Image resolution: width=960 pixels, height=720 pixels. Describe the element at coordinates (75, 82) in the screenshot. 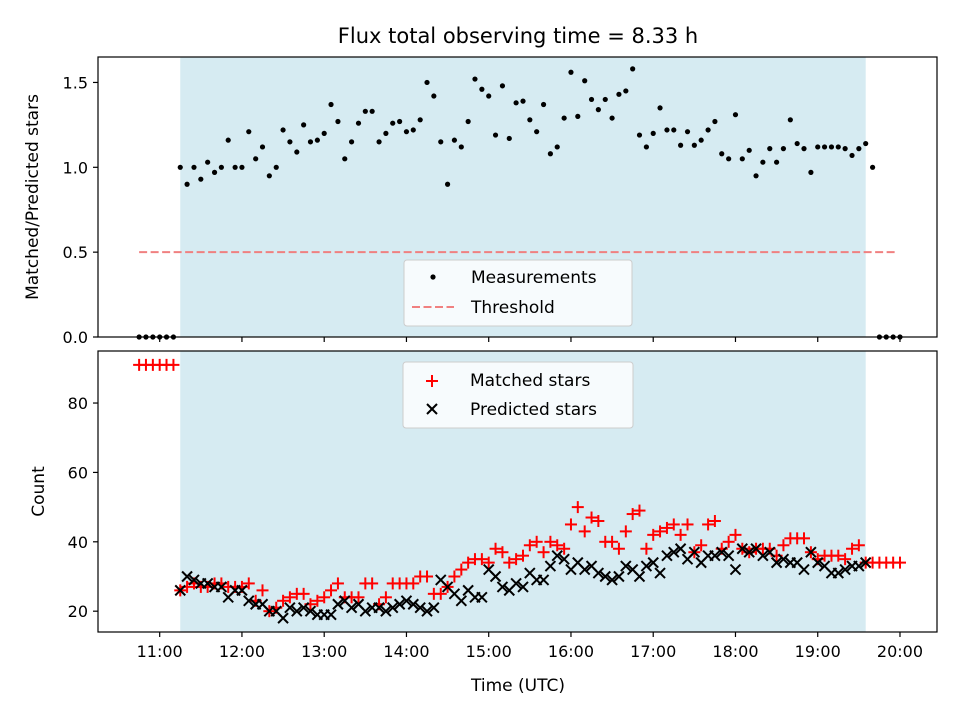

I see `top-y-tick-label: 1.5` at that location.